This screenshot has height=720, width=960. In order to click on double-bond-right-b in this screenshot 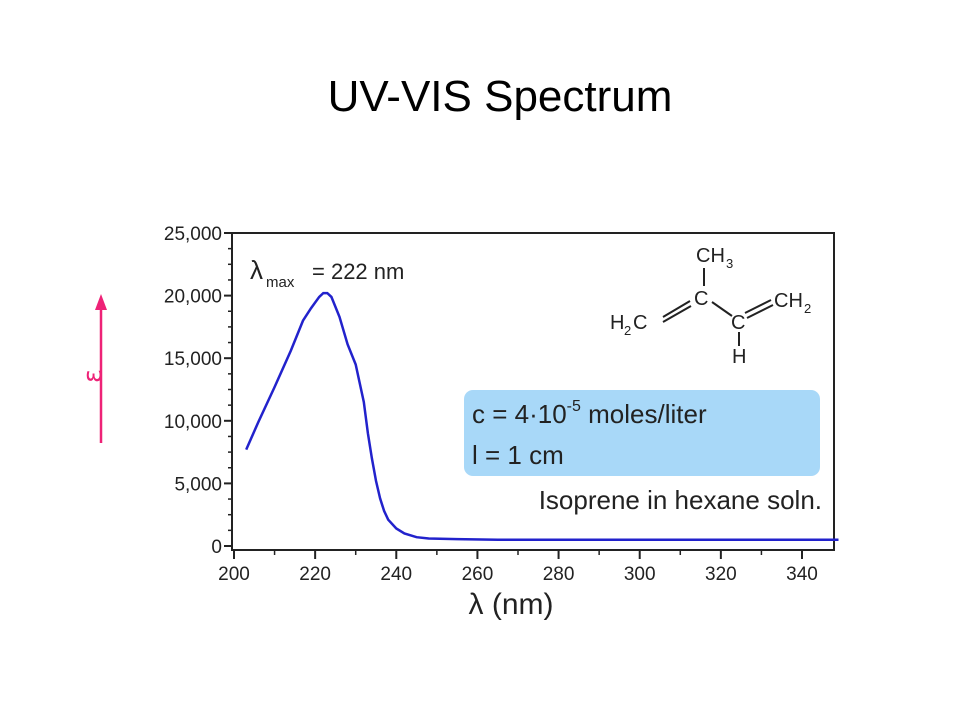, I will do `click(760, 311)`.